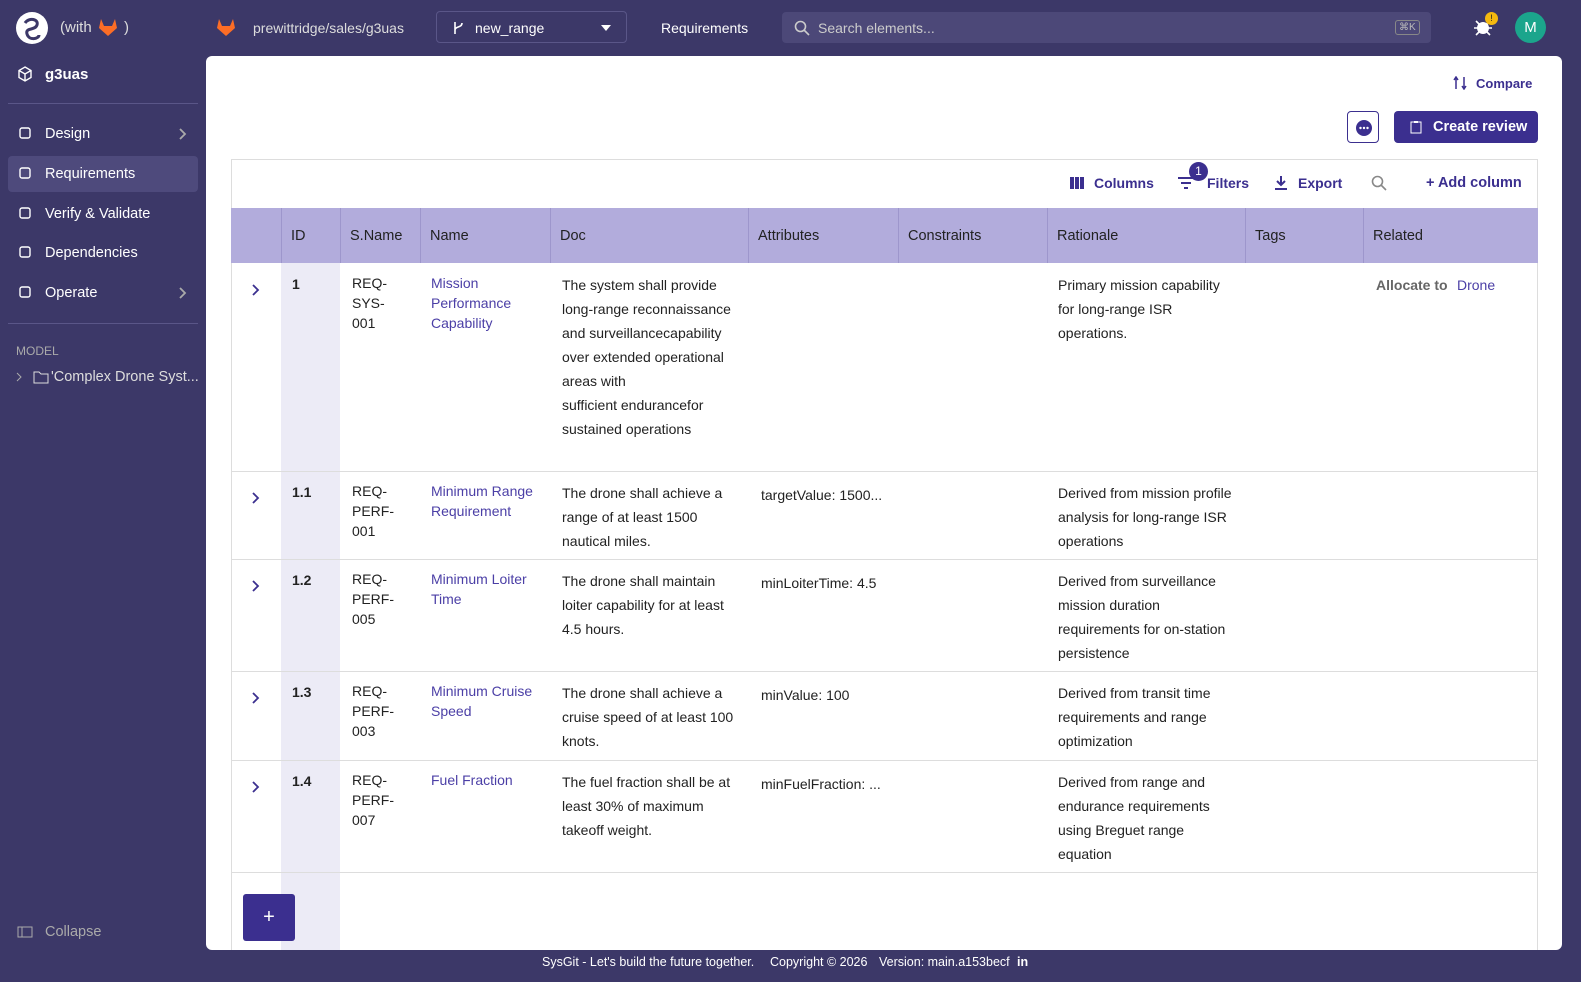  Describe the element at coordinates (1504, 83) in the screenshot. I see `compare: Compare` at that location.